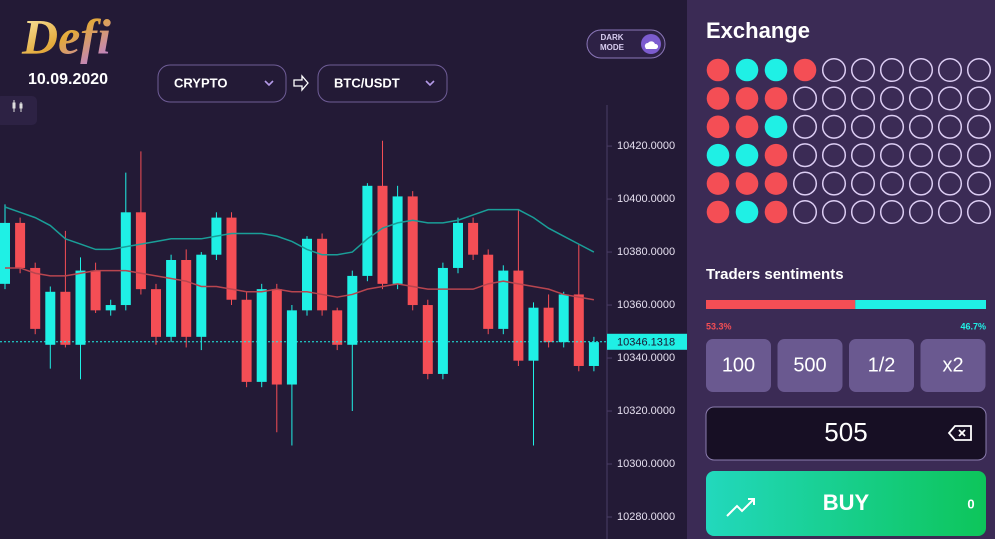 This screenshot has width=995, height=539. Describe the element at coordinates (846, 503) in the screenshot. I see `buy-button` at that location.